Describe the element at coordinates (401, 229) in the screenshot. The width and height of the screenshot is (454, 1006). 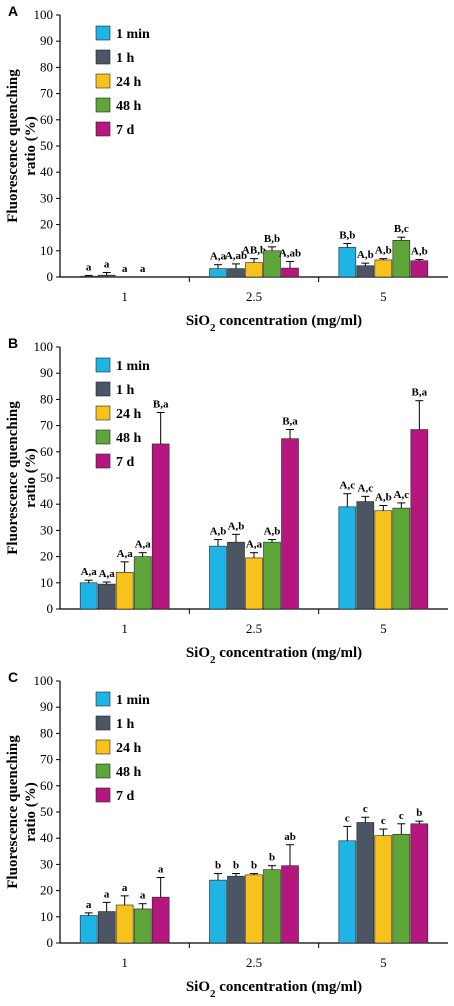
I see `significance-label: B,c` at that location.